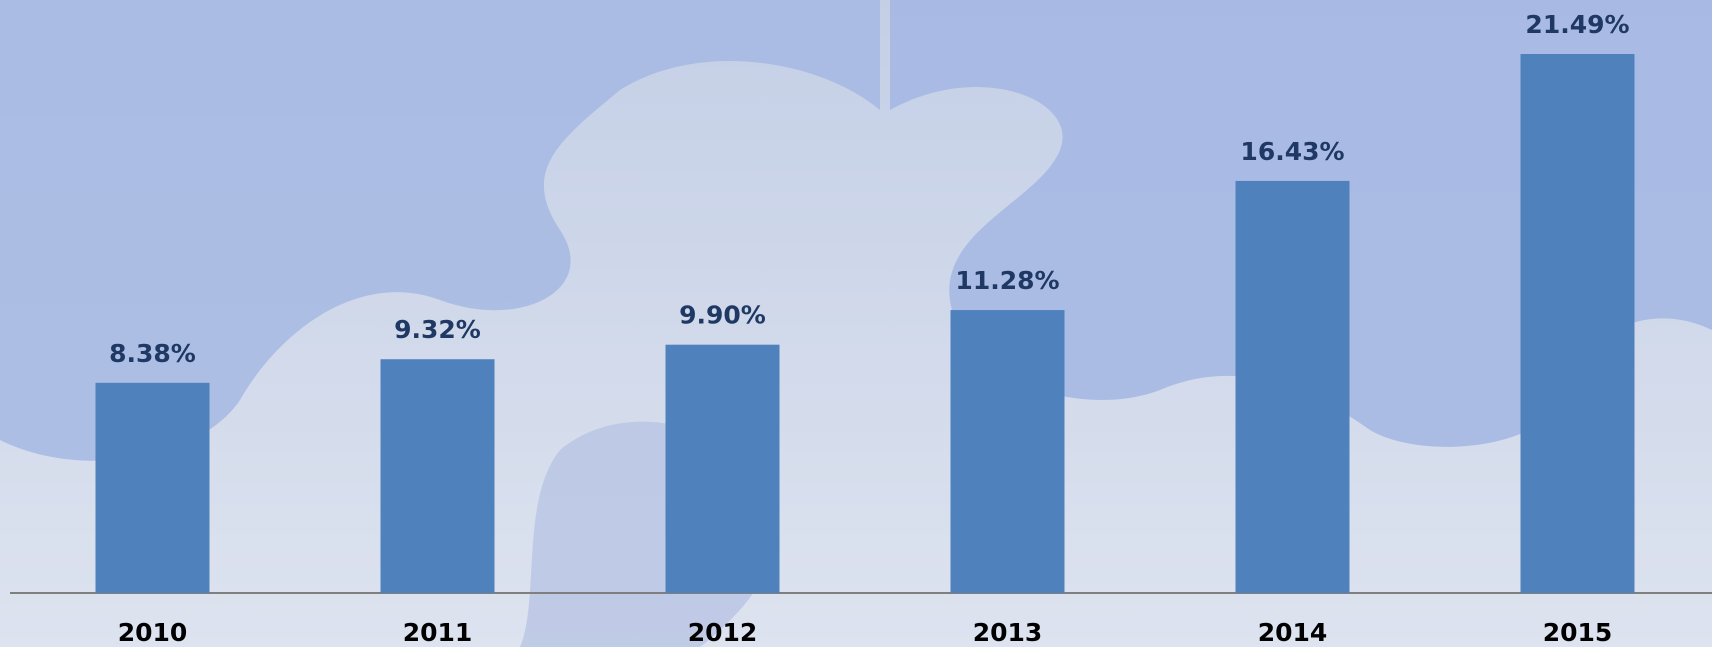 The width and height of the screenshot is (1712, 647). What do you see at coordinates (723, 632) in the screenshot?
I see `x-tick-label: 2012` at bounding box center [723, 632].